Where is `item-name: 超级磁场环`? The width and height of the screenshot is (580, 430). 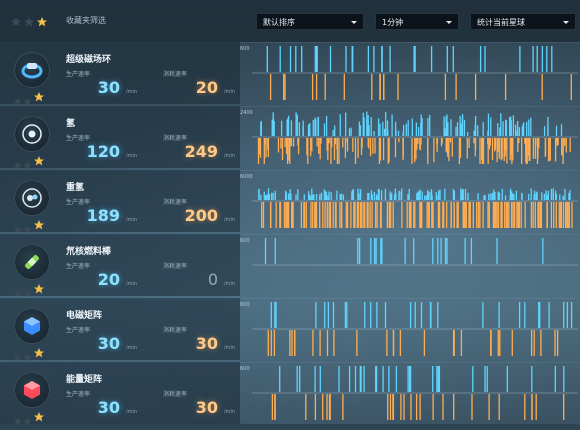
item-name: 超级磁场环 is located at coordinates (89, 60).